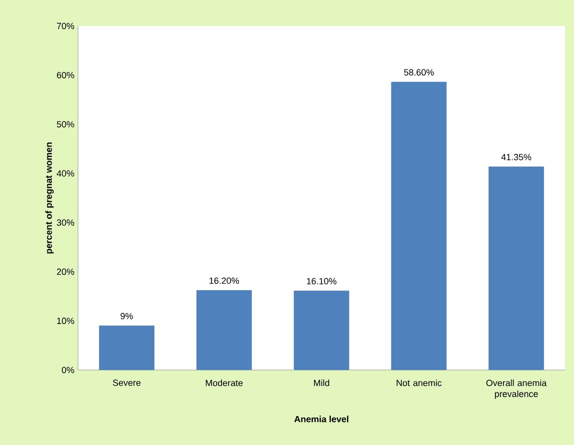 The height and width of the screenshot is (445, 574). What do you see at coordinates (65, 173) in the screenshot?
I see `y-tick-label: 40%` at bounding box center [65, 173].